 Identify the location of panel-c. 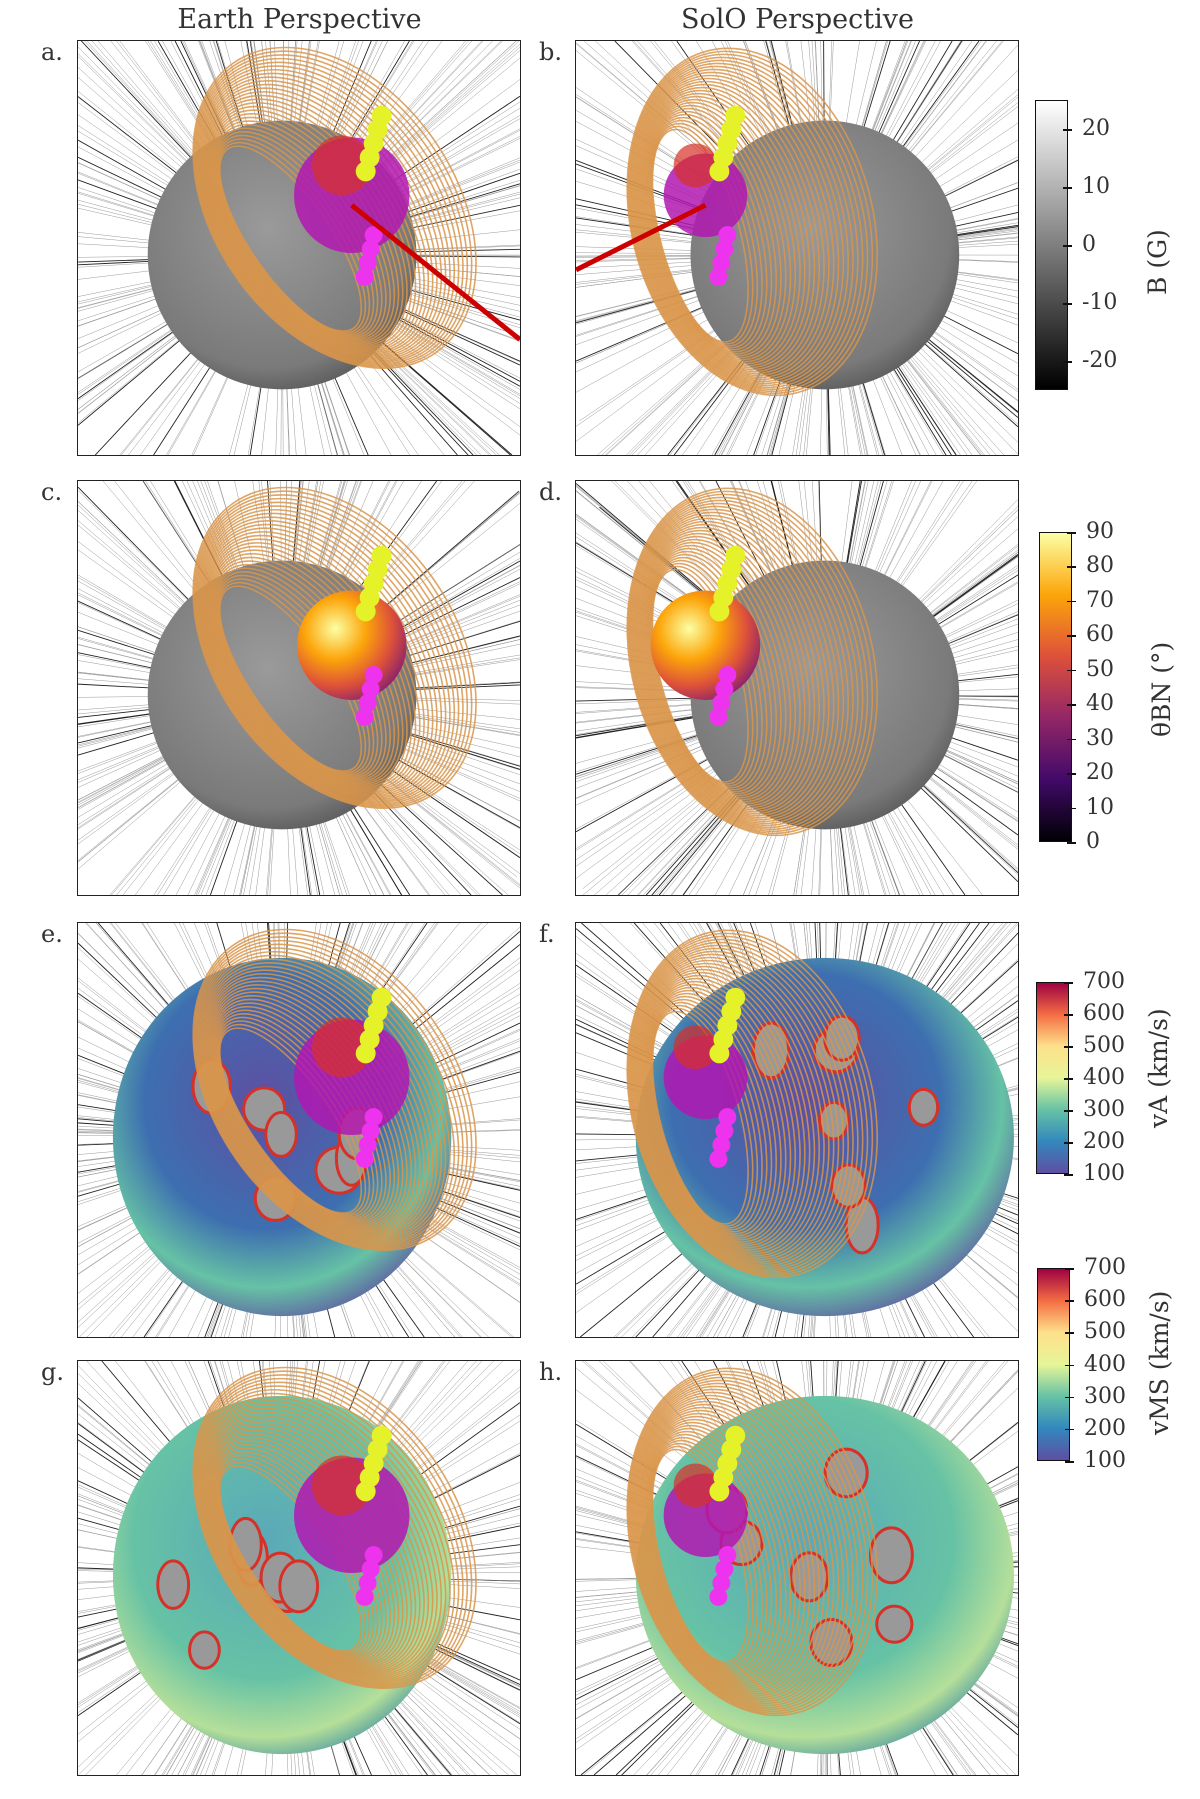
(299, 688).